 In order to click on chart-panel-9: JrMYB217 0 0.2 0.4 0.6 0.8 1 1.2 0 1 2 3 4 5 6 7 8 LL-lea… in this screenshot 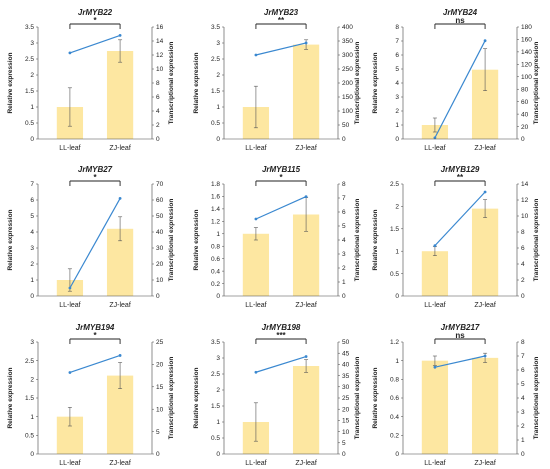, I will do `click(456, 395)`.